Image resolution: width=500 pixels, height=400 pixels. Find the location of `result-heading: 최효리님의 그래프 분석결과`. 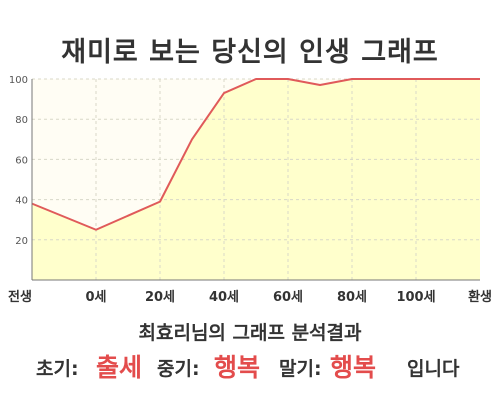

result-heading: 최효리님의 그래프 분석결과 is located at coordinates (250, 333).